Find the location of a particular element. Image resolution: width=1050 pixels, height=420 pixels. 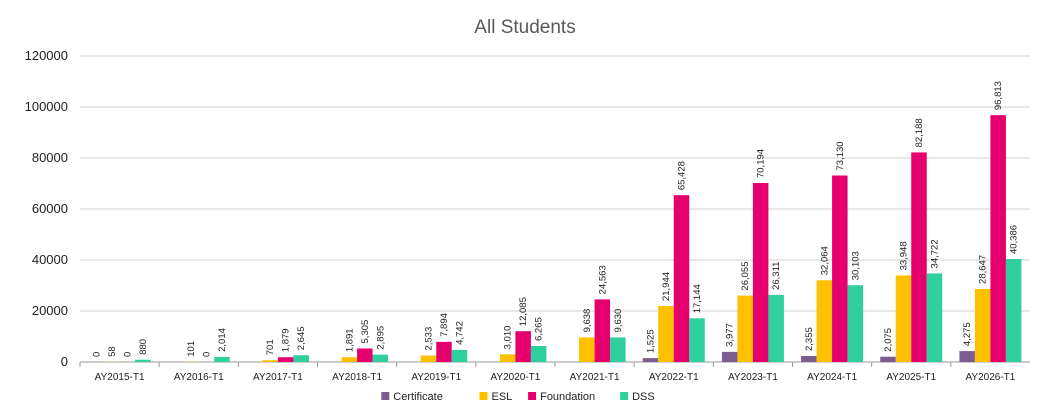

data-label: 4,742 is located at coordinates (460, 333).